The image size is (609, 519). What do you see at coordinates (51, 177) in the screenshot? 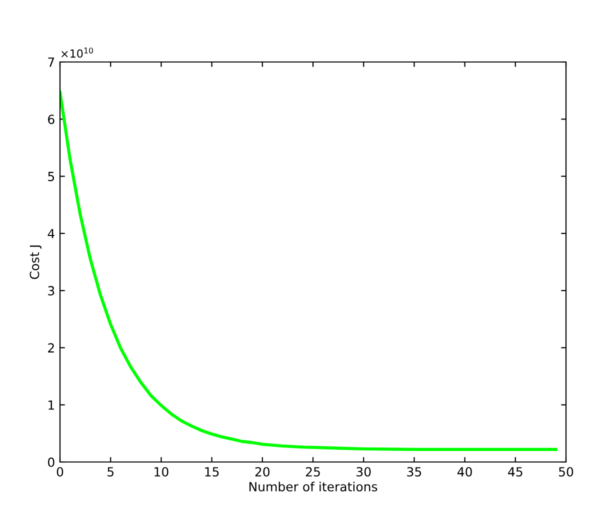
I see `y-tick-label: 5` at bounding box center [51, 177].